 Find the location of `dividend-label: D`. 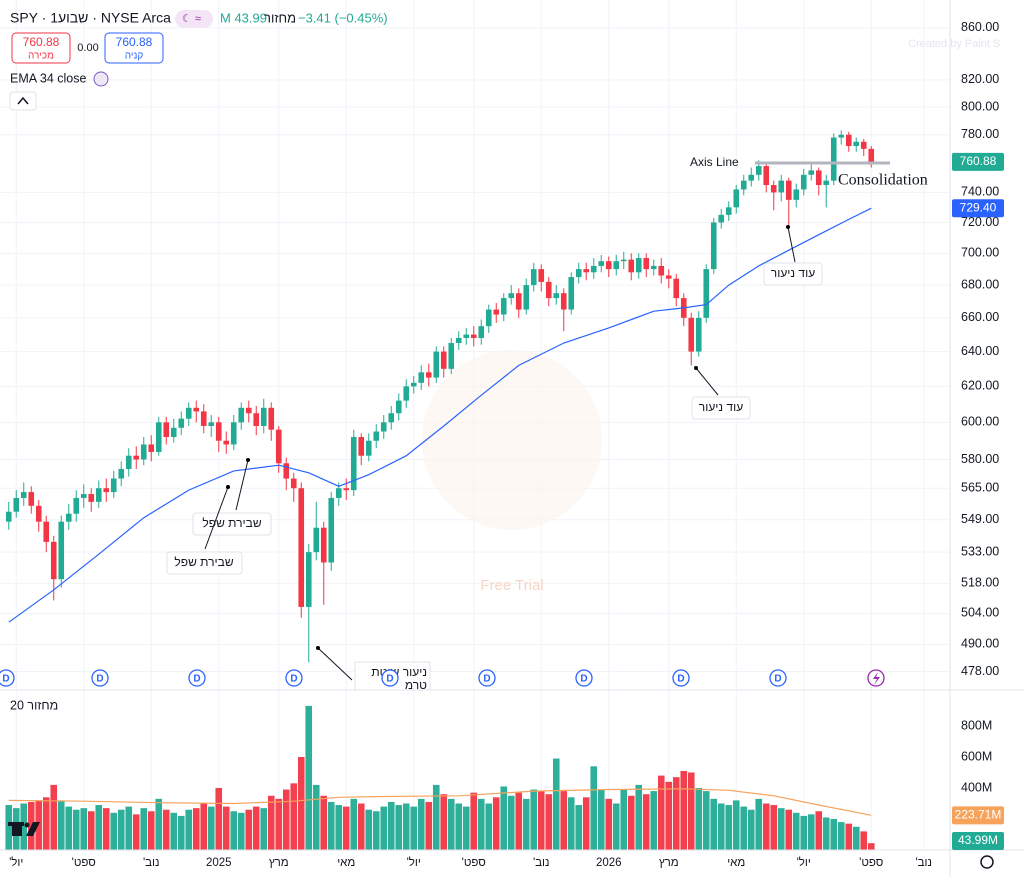

dividend-label: D is located at coordinates (486, 679).